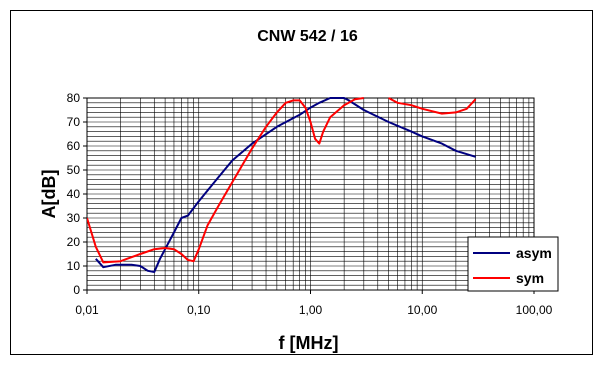 This screenshot has height=369, width=603. Describe the element at coordinates (87, 310) in the screenshot. I see `x-tick-label: 0,01` at that location.